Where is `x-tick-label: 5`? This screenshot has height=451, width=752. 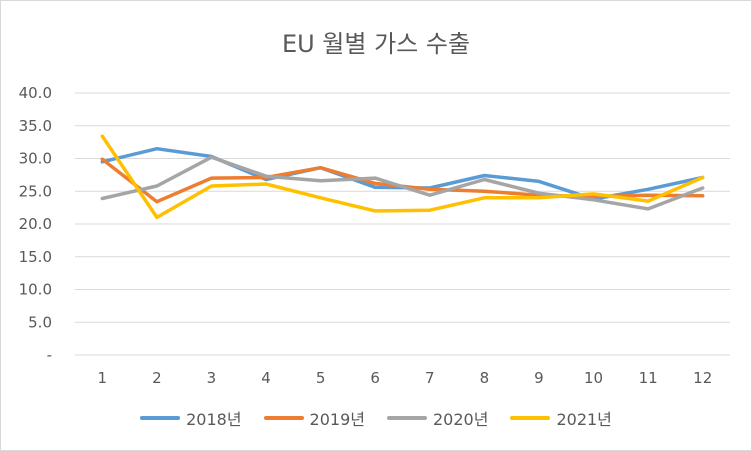
x-tick-label: 5 is located at coordinates (321, 378).